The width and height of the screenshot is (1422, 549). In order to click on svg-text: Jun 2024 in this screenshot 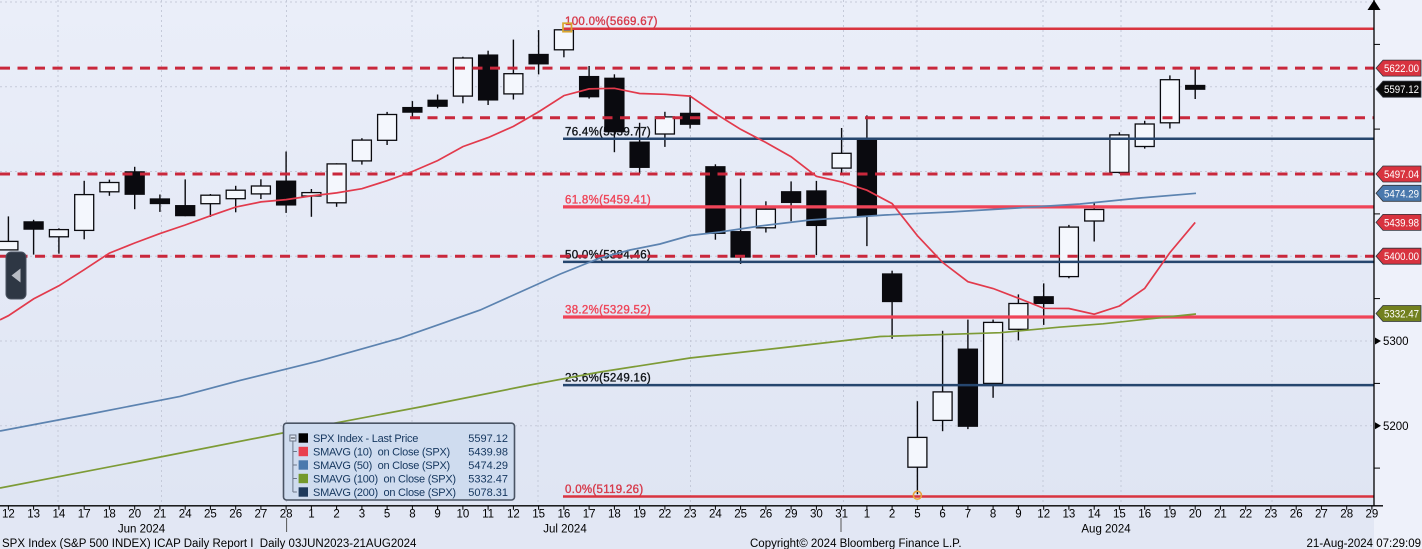, I will do `click(142, 530)`.